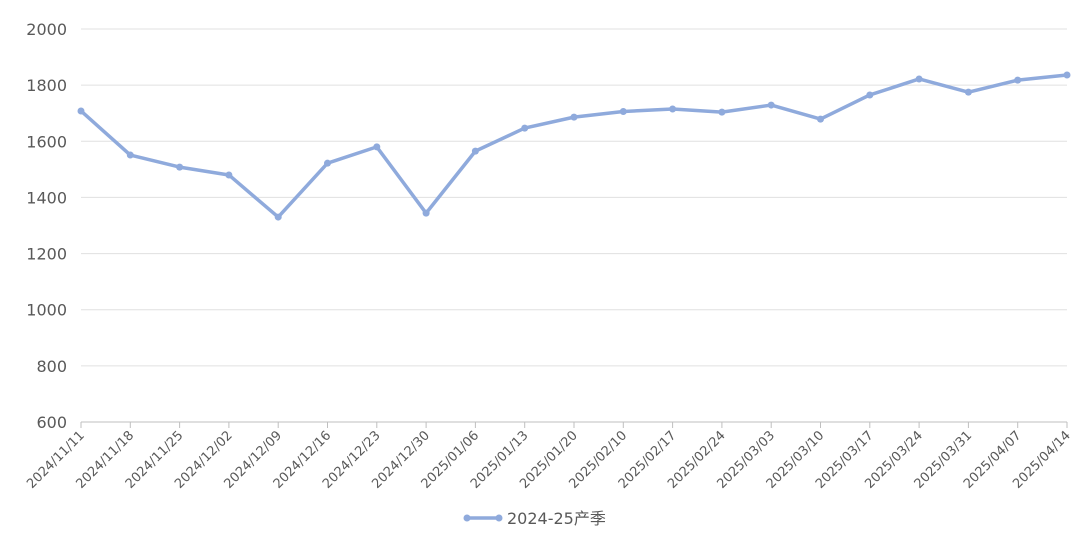 Image resolution: width=1080 pixels, height=541 pixels. Describe the element at coordinates (46, 310) in the screenshot. I see `y-tick-label: 1000` at that location.